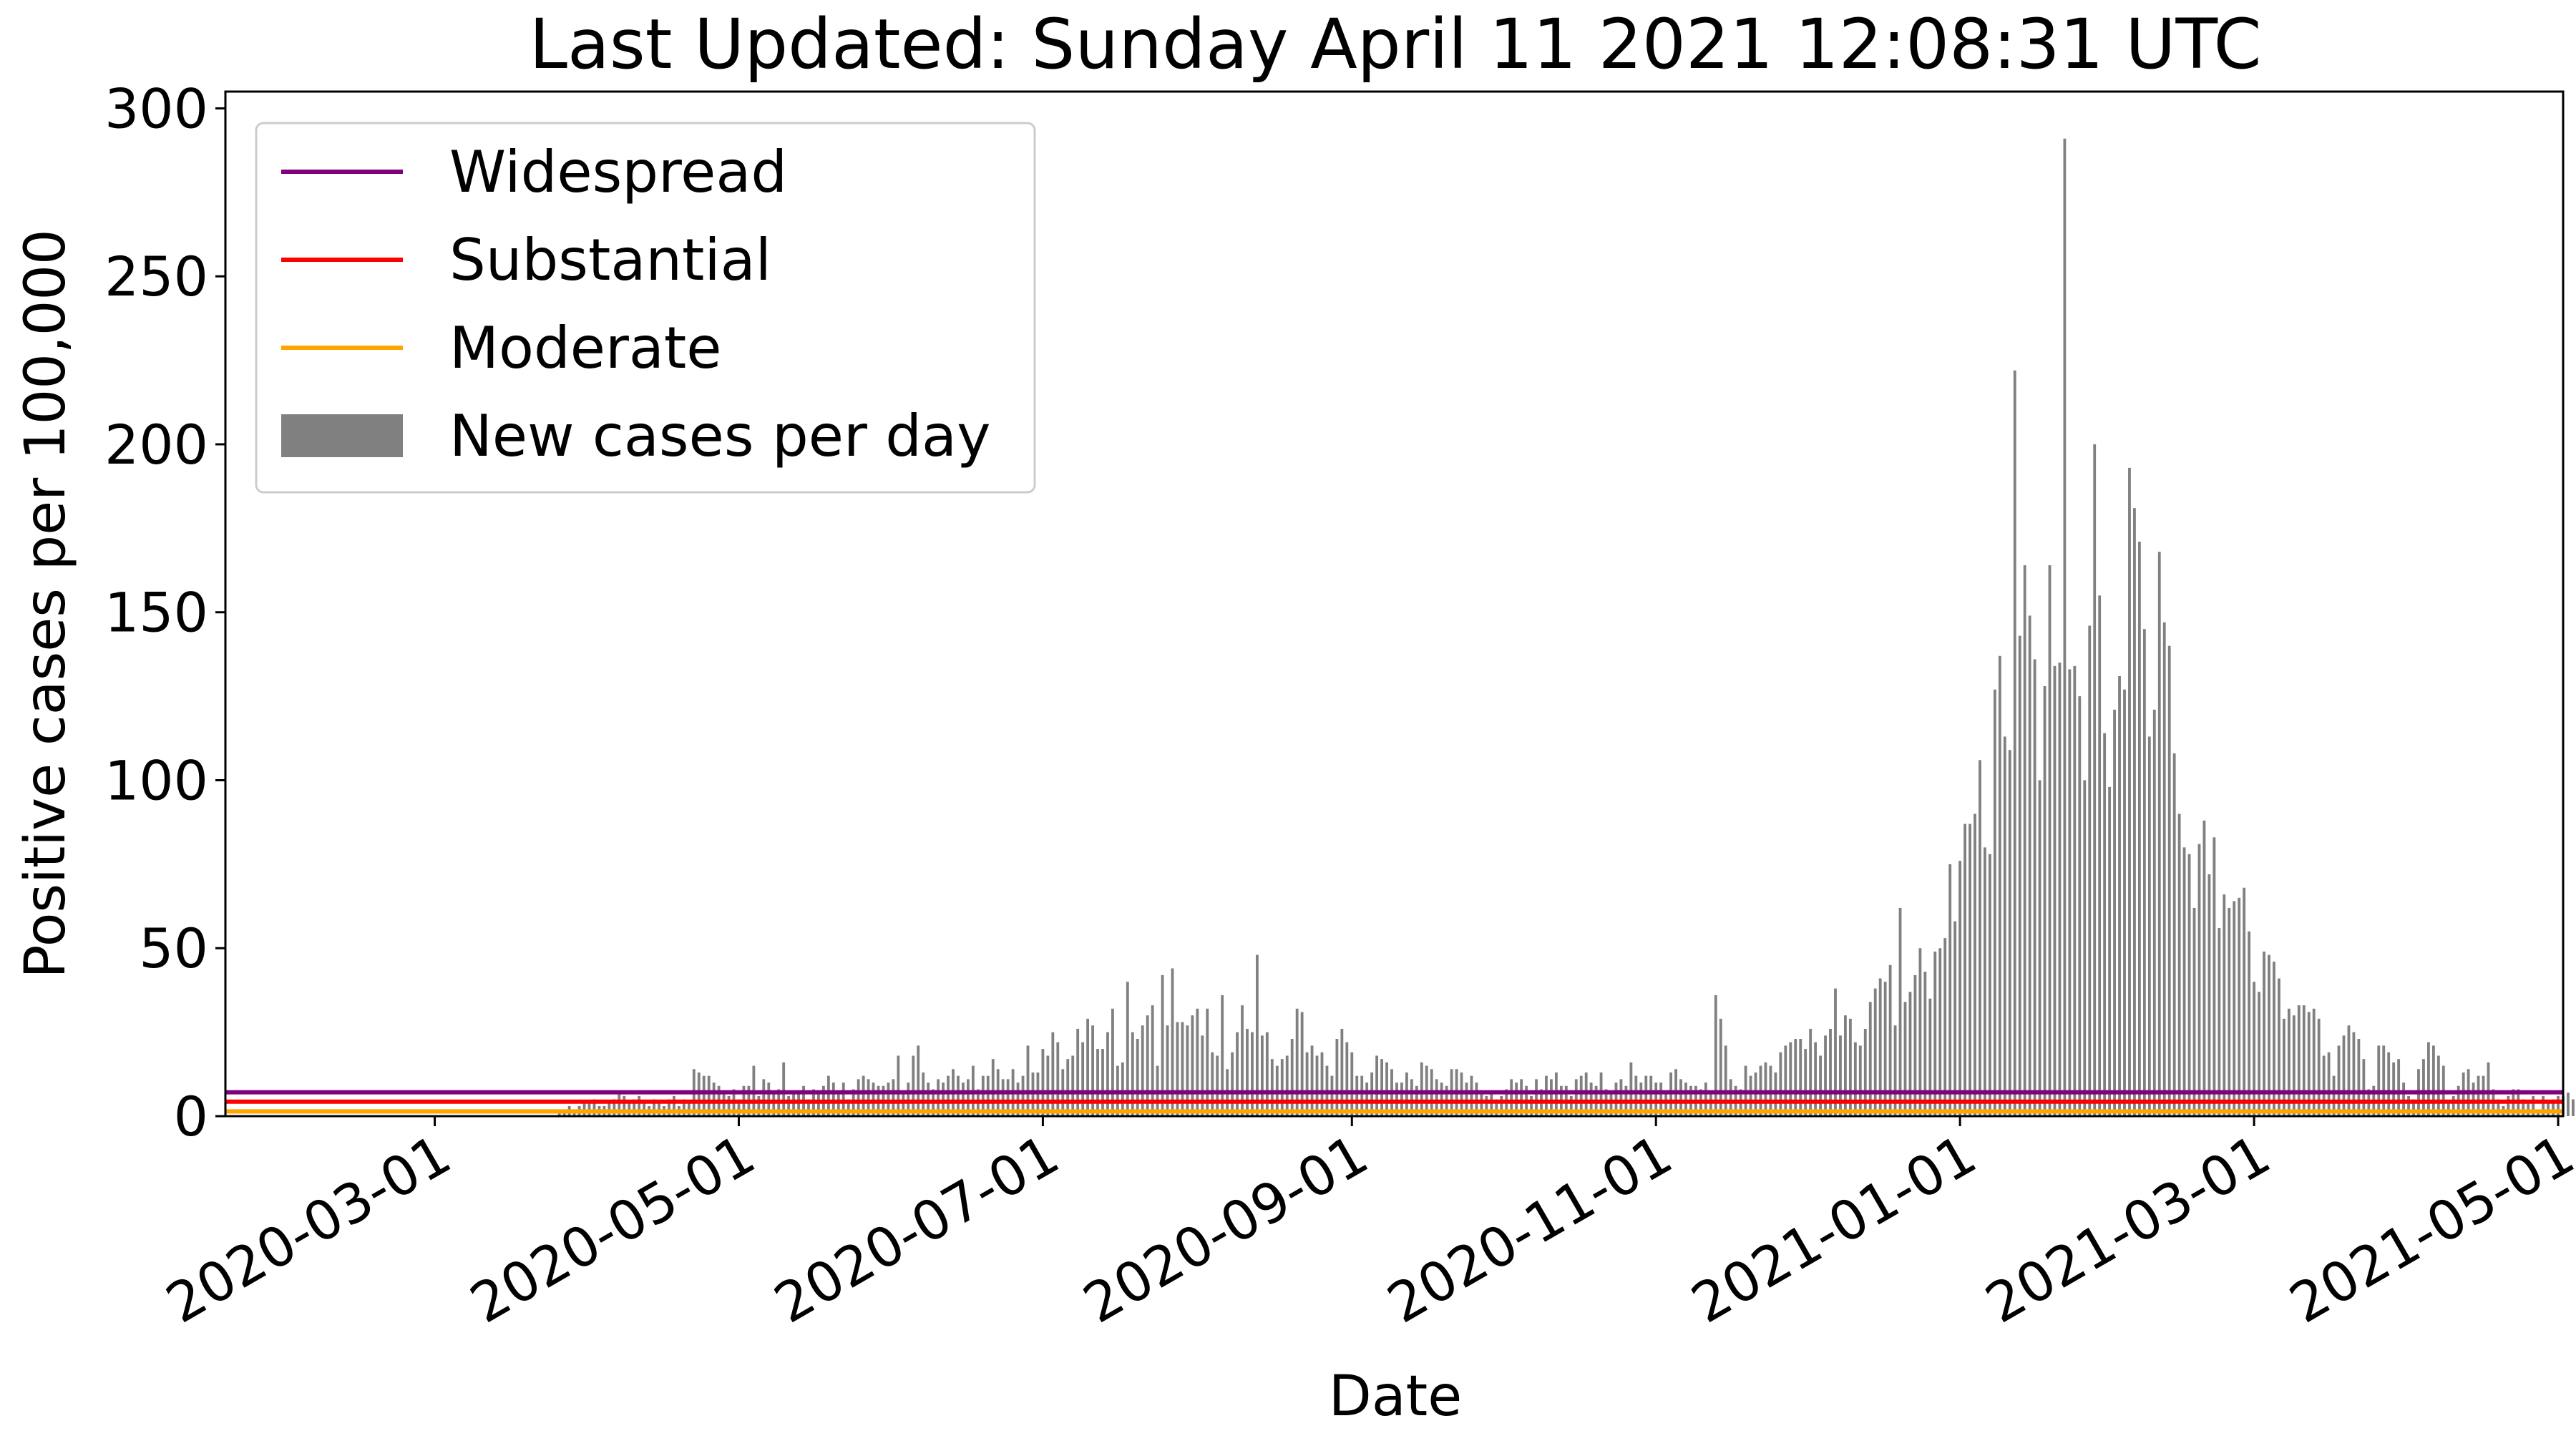 This screenshot has height=1451, width=2576. I want to click on y-tick-label: 50, so click(173, 949).